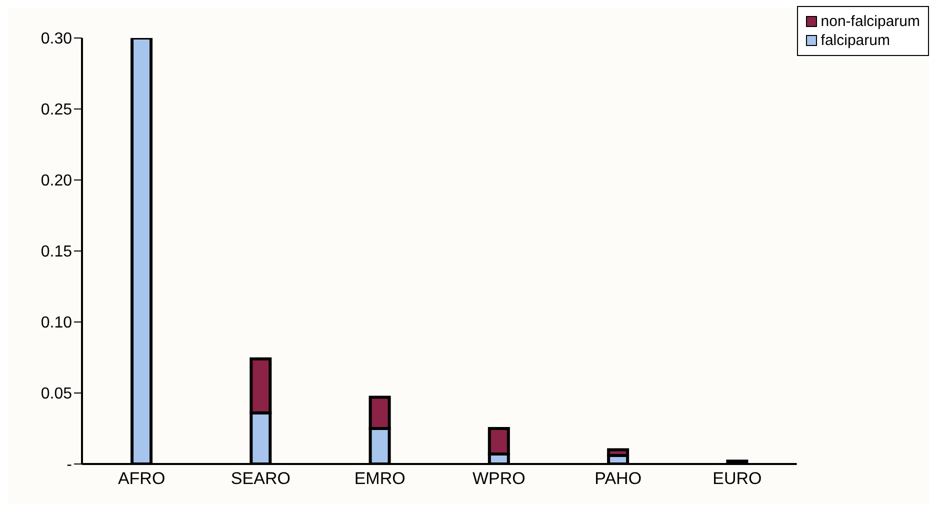 This screenshot has height=512, width=937. I want to click on y-tick-label: 0.20, so click(56, 181).